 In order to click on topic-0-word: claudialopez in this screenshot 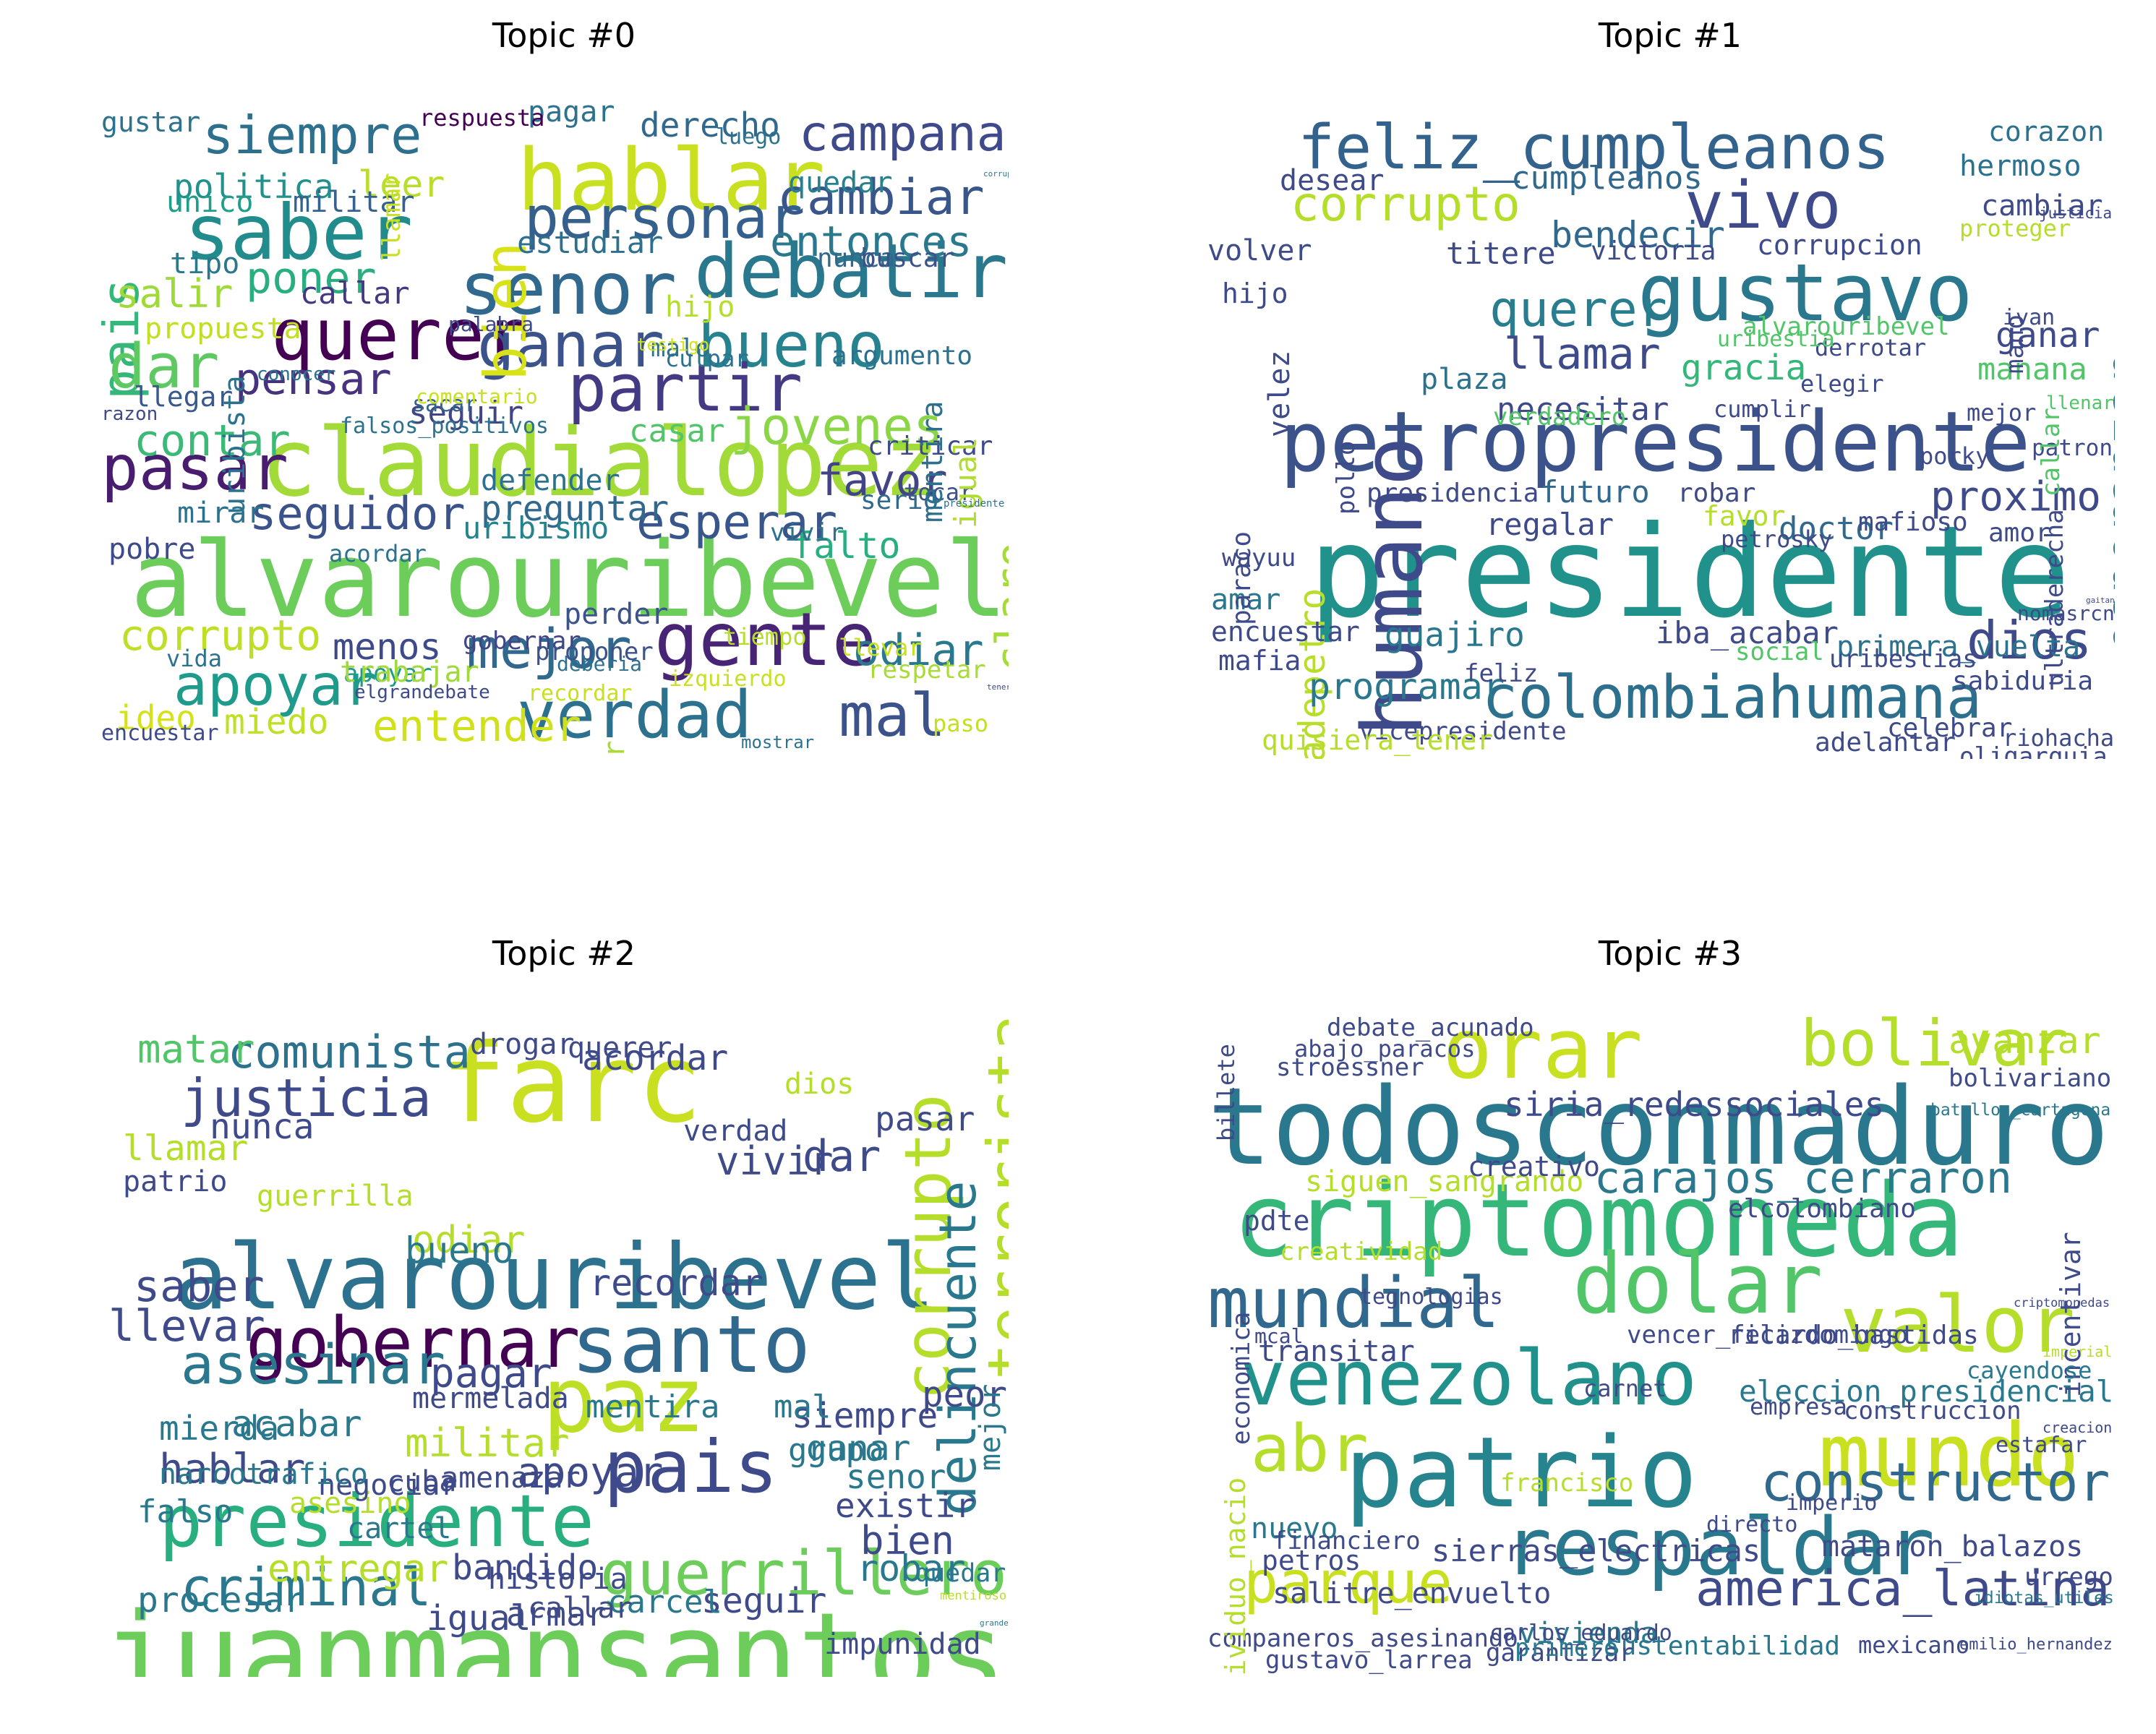, I will do `click(600, 463)`.